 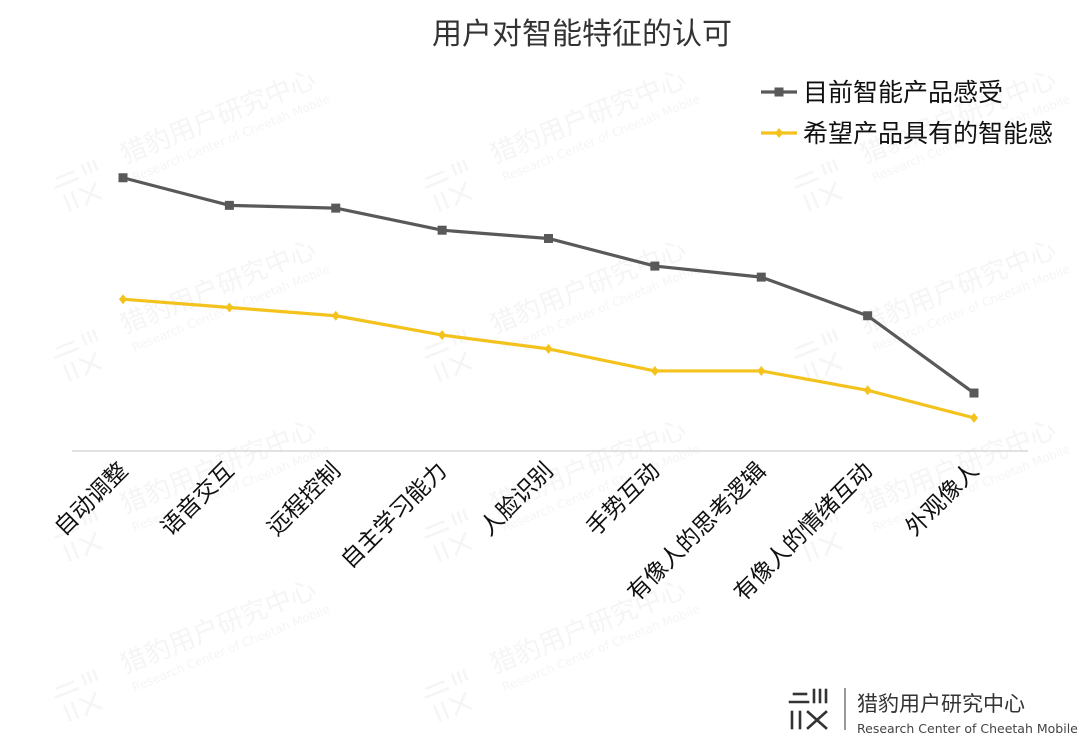 I want to click on legend-label: 目前智能产品感受, so click(x=903, y=92).